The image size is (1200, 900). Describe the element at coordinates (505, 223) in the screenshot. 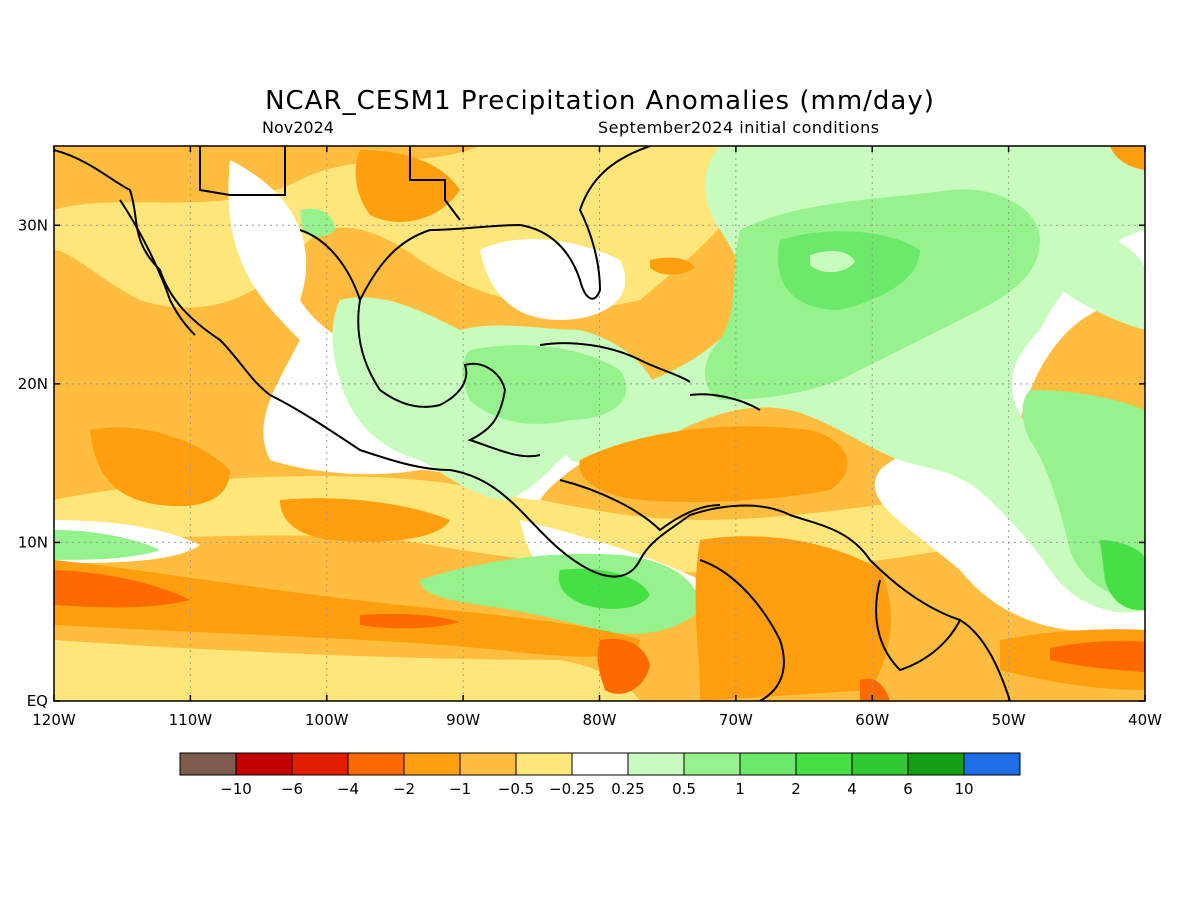

I see `coast-gulf-florida` at that location.